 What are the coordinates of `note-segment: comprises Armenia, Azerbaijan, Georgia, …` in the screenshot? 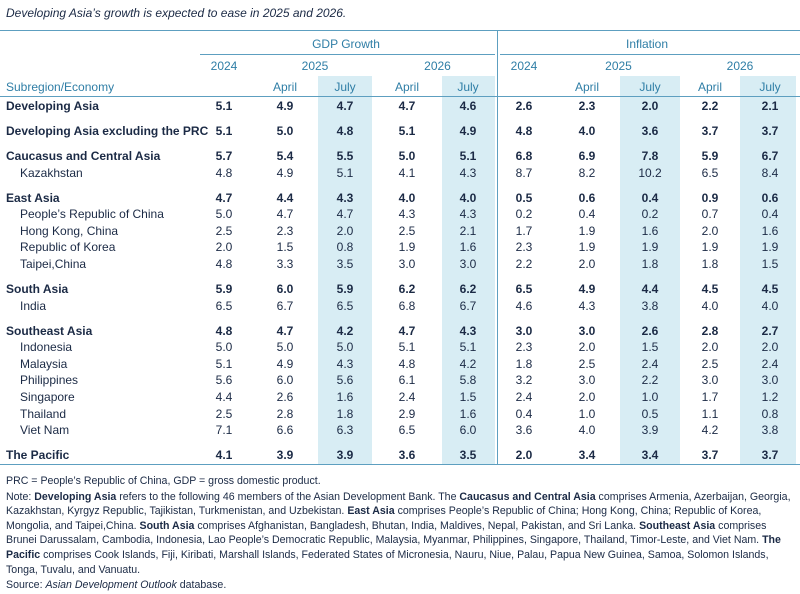 It's located at (398, 504).